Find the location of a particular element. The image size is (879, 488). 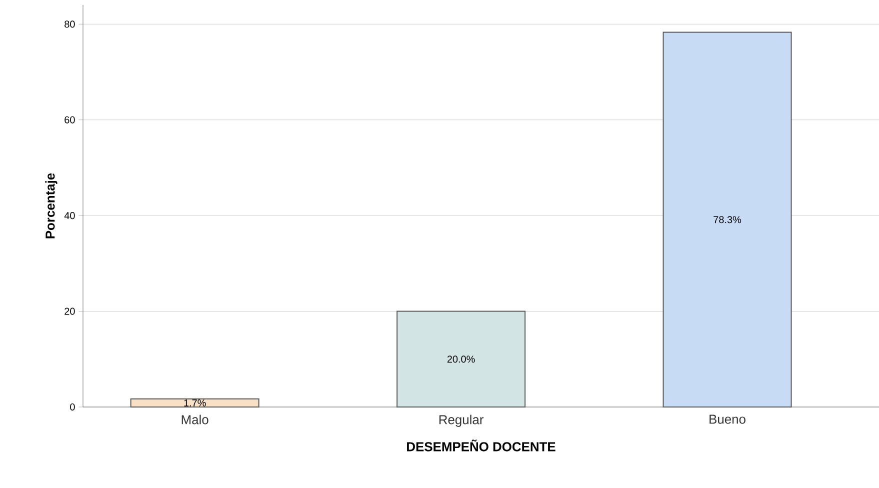

data-label: 1.7% is located at coordinates (195, 402).